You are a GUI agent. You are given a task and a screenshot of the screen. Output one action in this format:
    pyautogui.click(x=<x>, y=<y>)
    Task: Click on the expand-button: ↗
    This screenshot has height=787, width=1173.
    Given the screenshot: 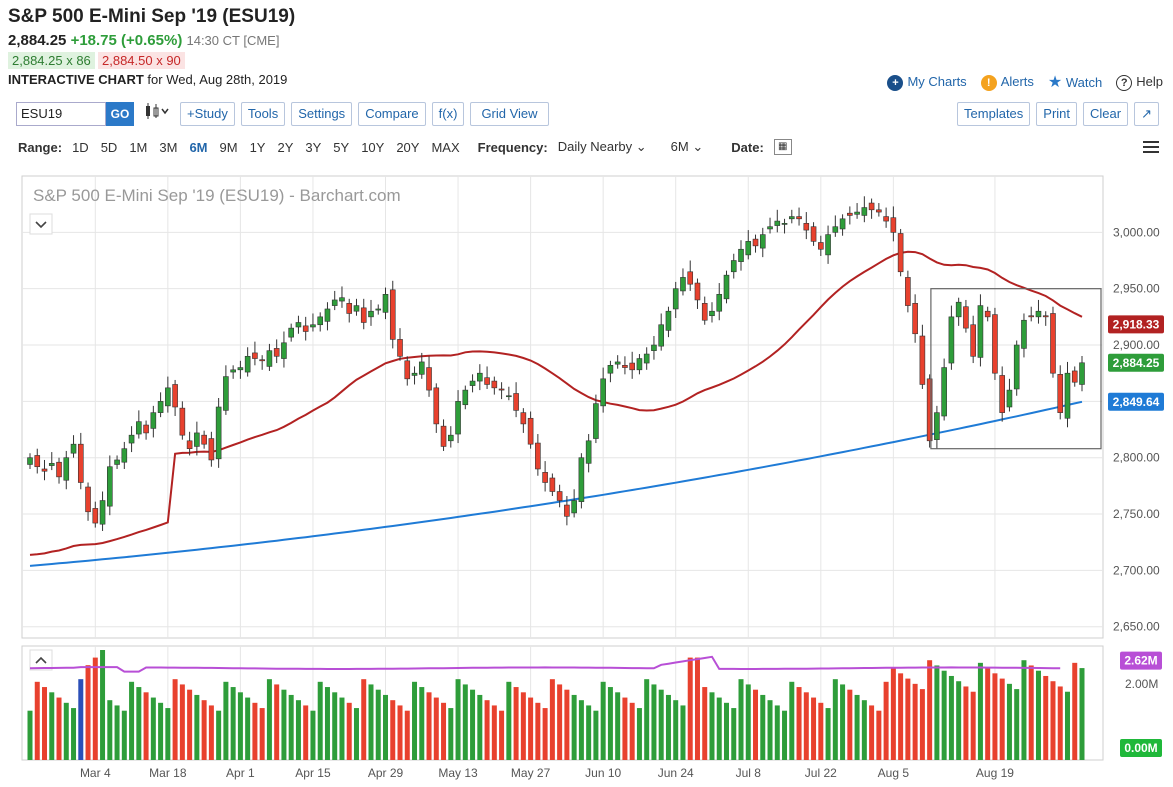 What is the action you would take?
    pyautogui.click(x=1146, y=114)
    